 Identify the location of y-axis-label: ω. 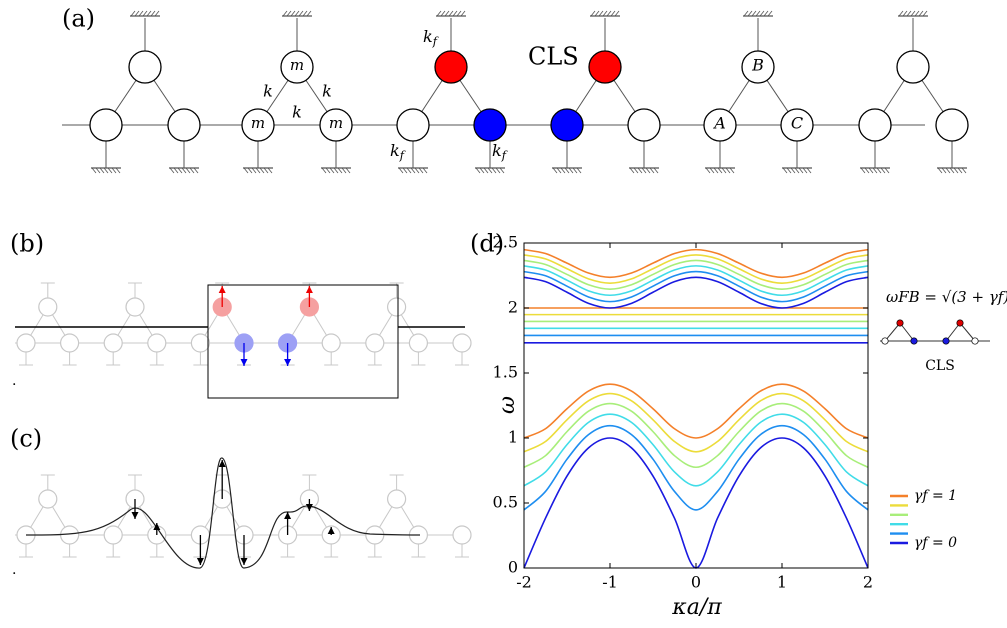
(507, 405).